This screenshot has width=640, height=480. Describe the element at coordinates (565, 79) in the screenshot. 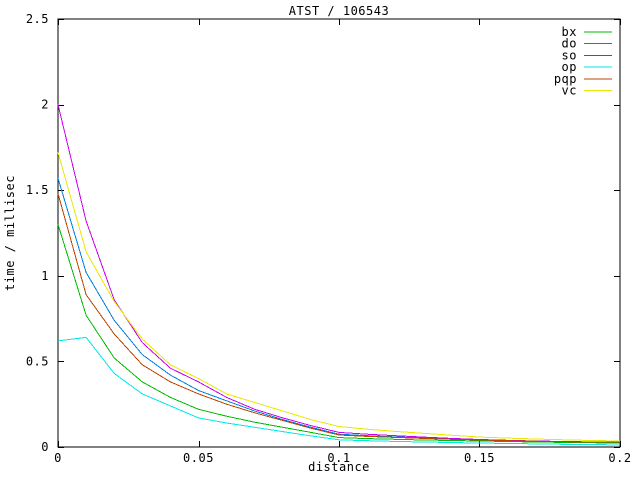

I see `legend-label-pqp: pqp` at that location.